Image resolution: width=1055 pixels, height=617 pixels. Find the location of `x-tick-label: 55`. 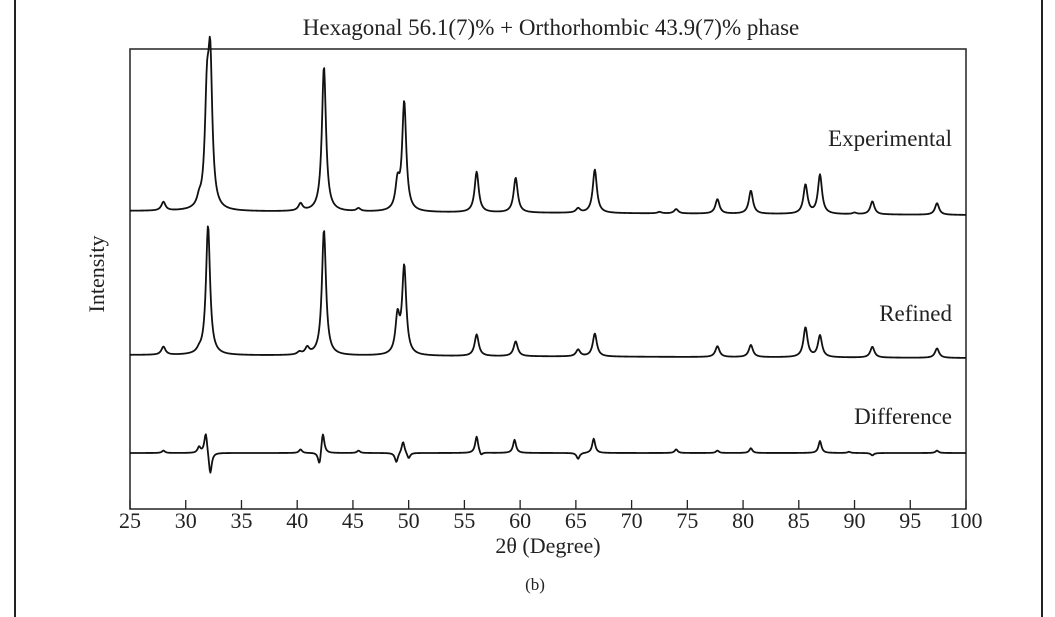

x-tick-label: 55 is located at coordinates (464, 520).